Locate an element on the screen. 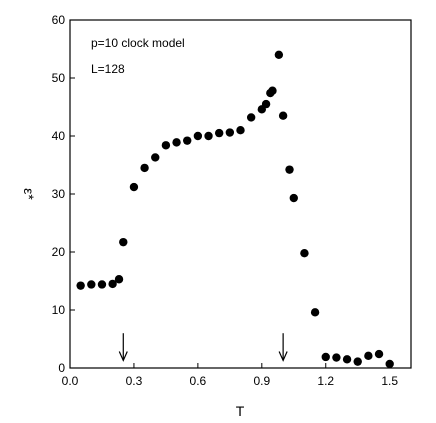 The height and width of the screenshot is (423, 436). x-tick-label: 1.5 is located at coordinates (389, 381).